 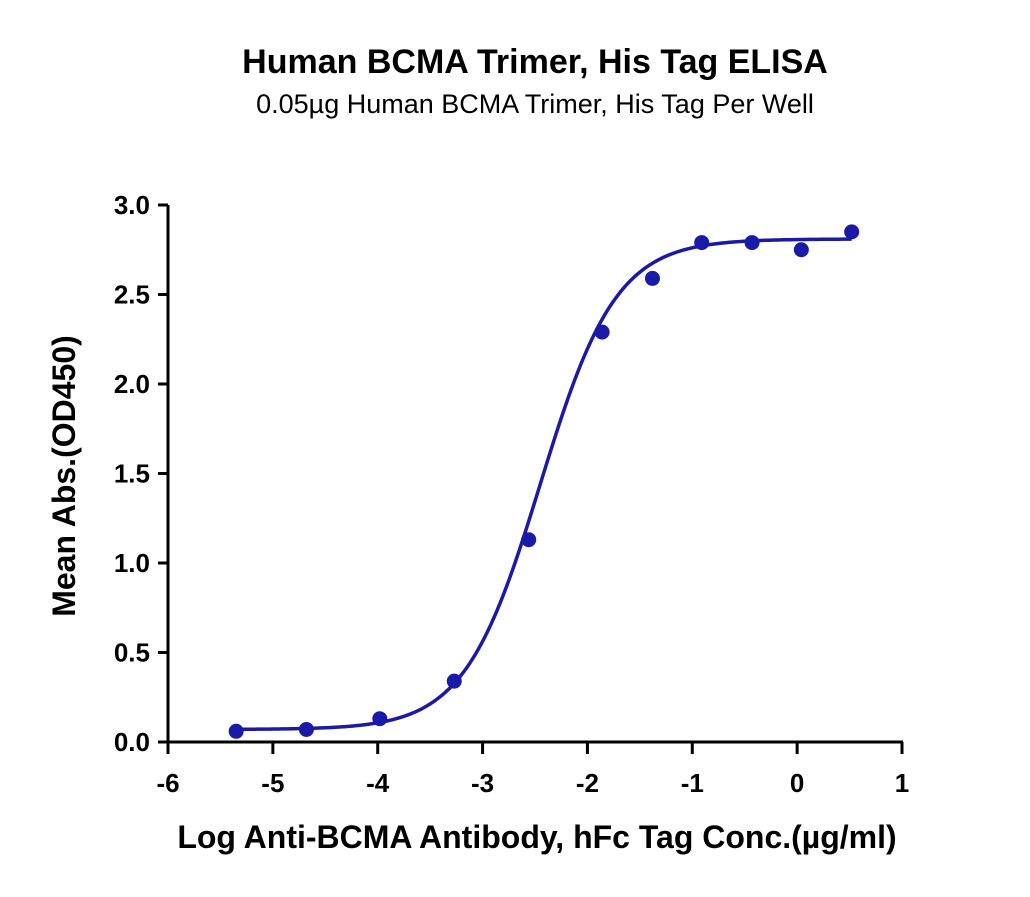 What do you see at coordinates (132, 474) in the screenshot?
I see `y-tick-label: 1.5` at bounding box center [132, 474].